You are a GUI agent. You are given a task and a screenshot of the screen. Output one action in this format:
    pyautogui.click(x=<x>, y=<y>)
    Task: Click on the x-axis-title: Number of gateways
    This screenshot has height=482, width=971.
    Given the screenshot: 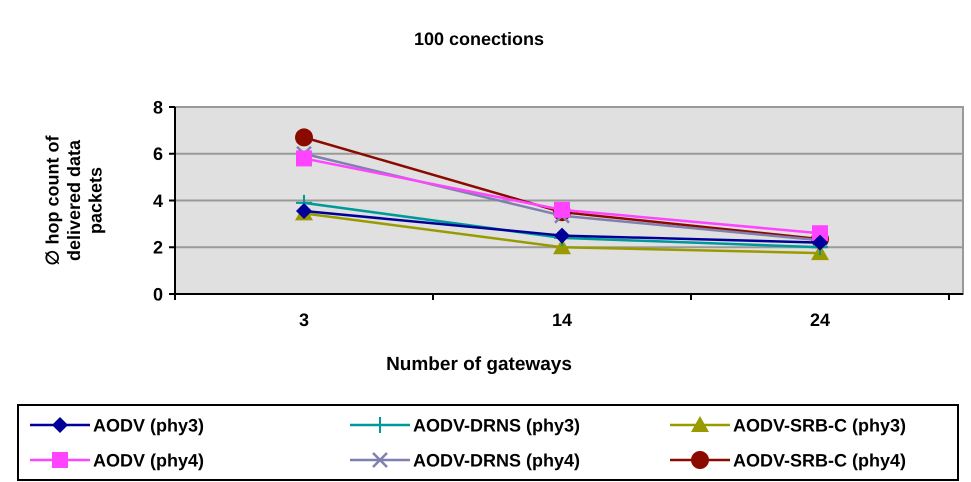 What is the action you would take?
    pyautogui.click(x=479, y=364)
    